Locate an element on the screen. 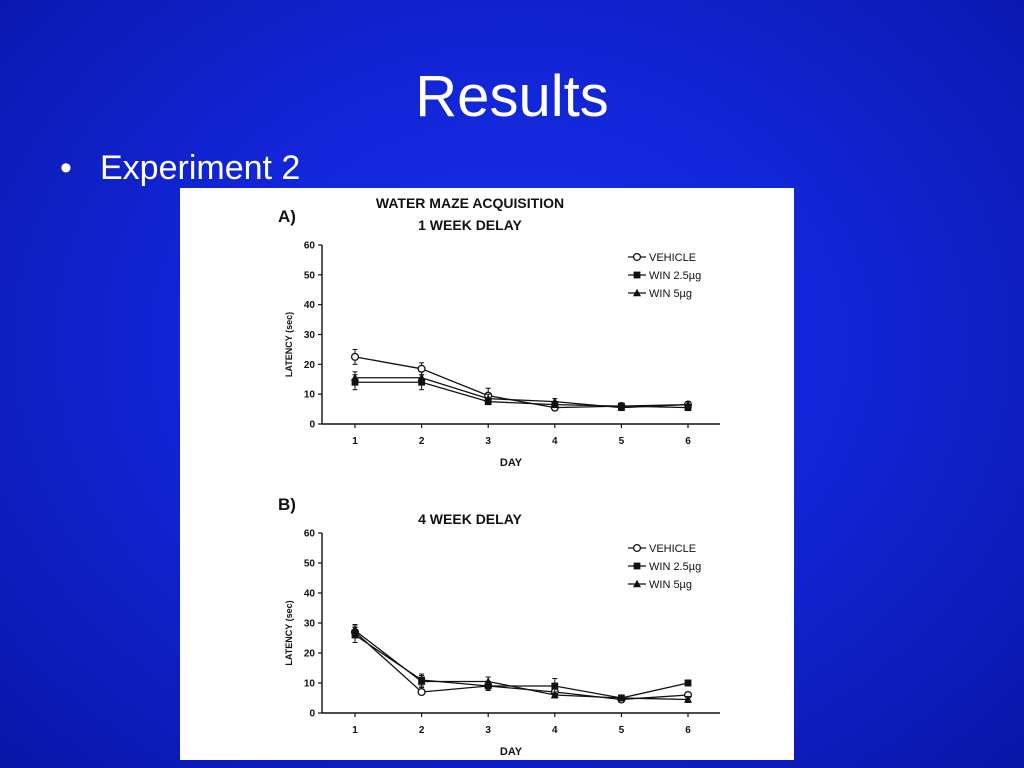  bullet-item: • Experiment 2 is located at coordinates (180, 168).